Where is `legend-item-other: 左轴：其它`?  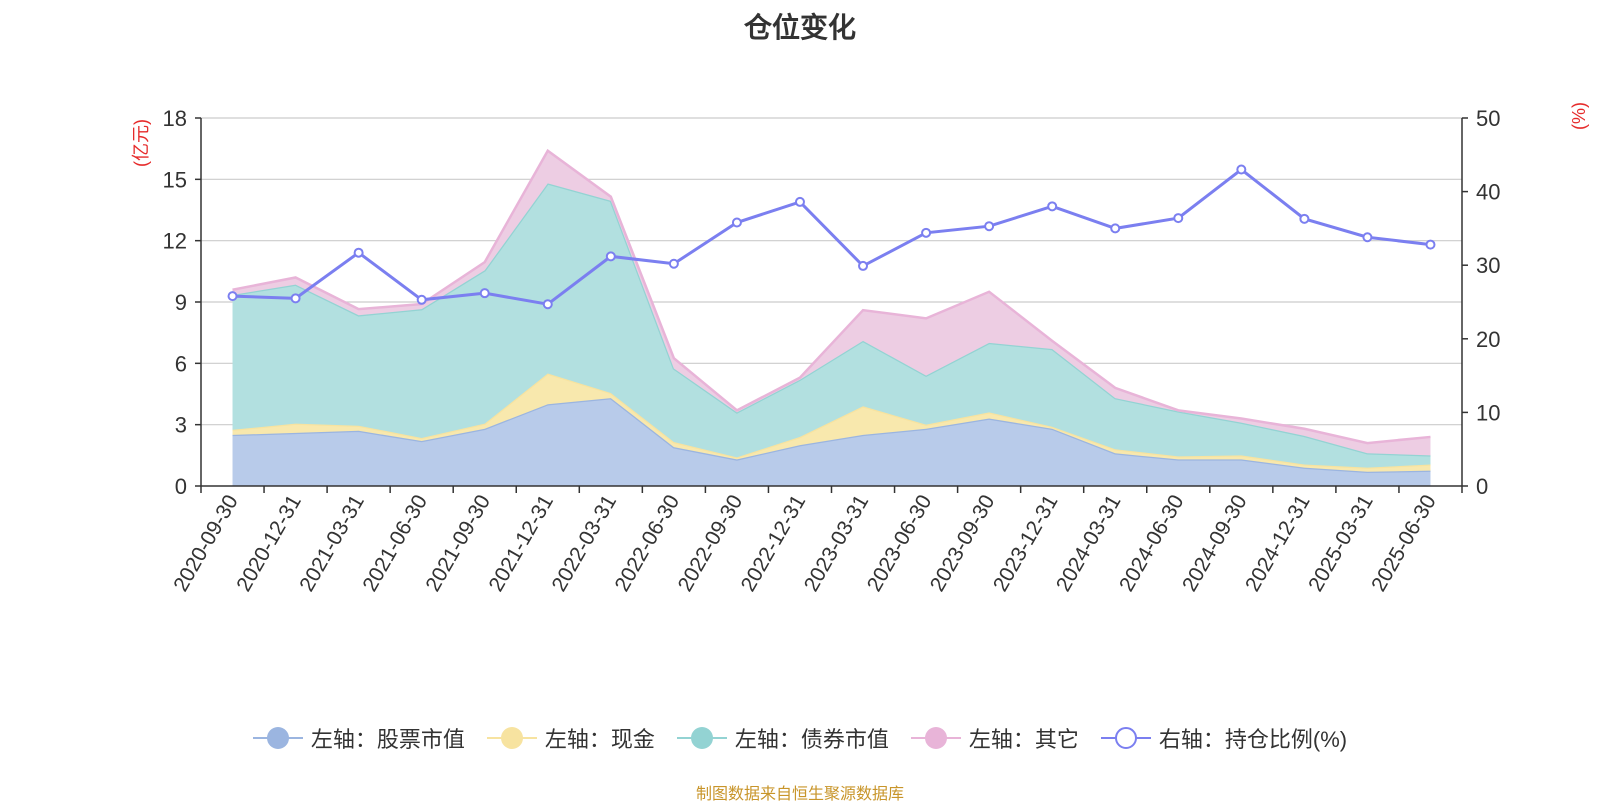
legend-item-other: 左轴：其它 is located at coordinates (994, 738).